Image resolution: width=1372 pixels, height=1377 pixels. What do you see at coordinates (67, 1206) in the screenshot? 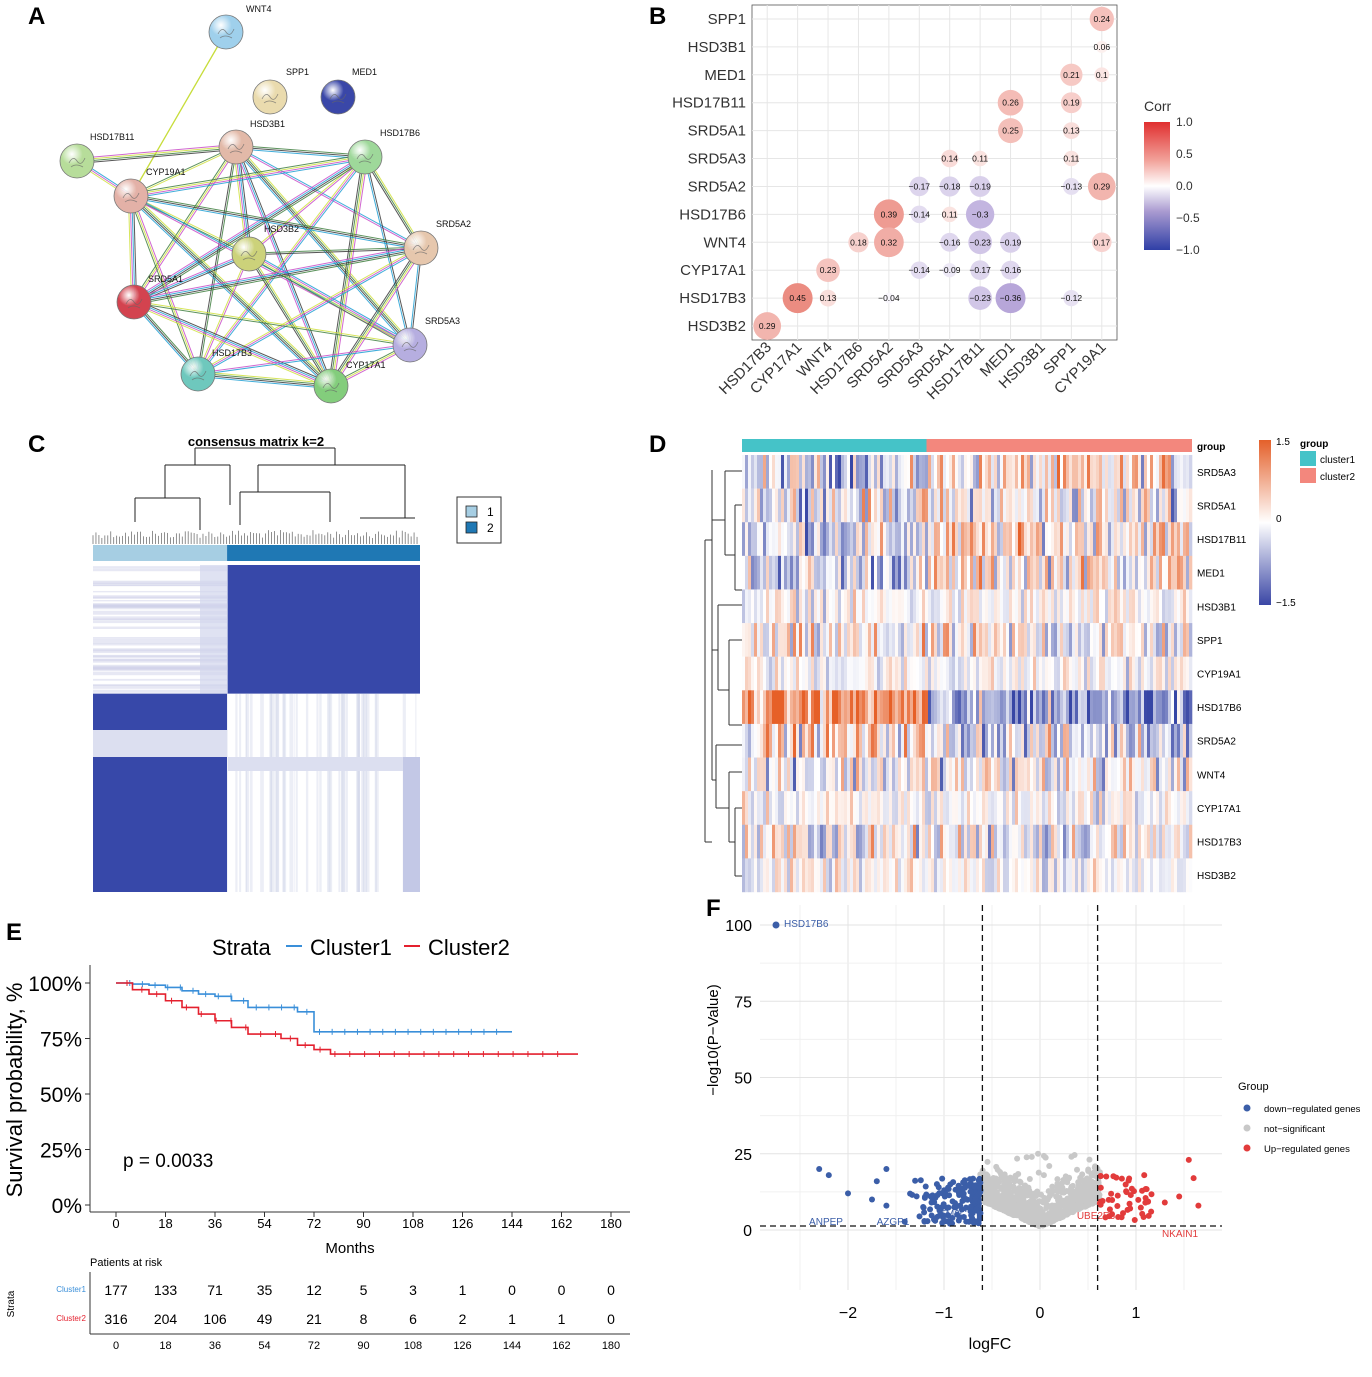
I see `y-tick-label: 0%` at bounding box center [67, 1206].